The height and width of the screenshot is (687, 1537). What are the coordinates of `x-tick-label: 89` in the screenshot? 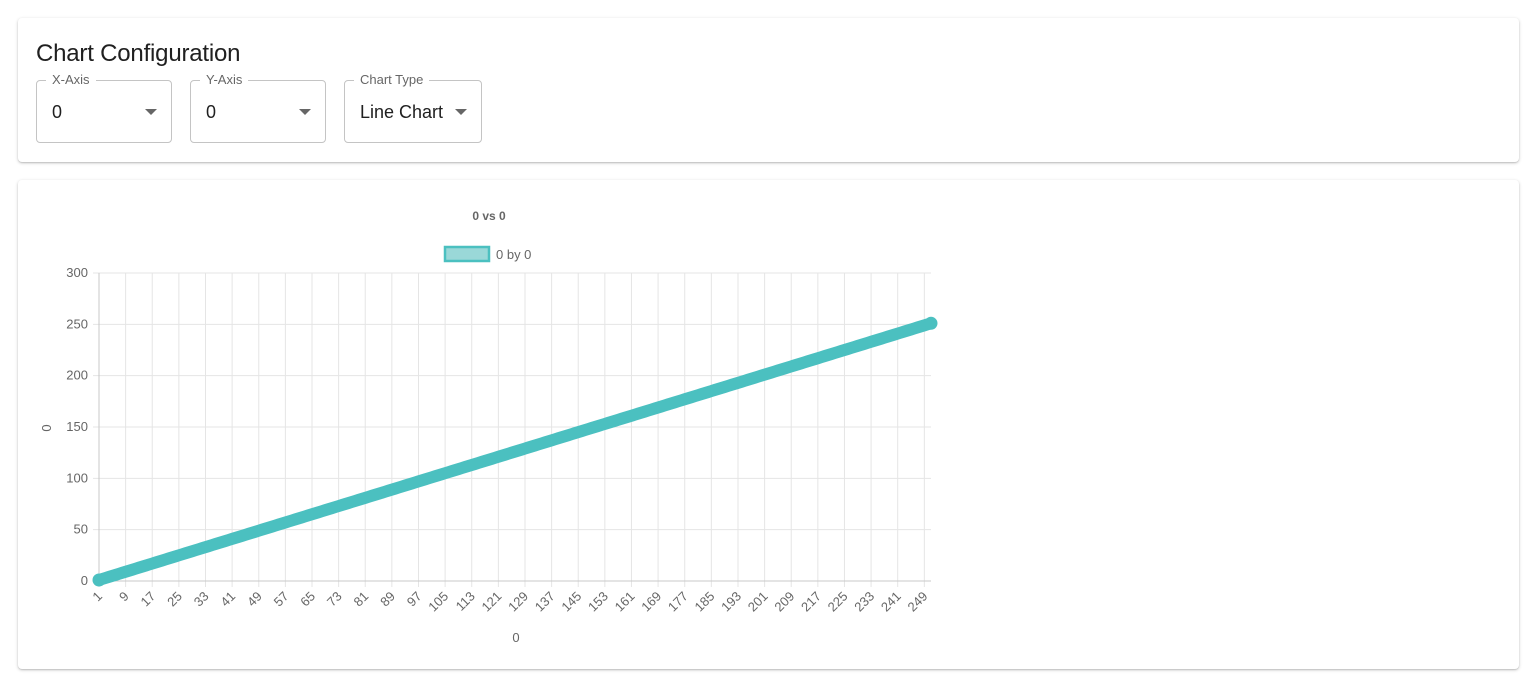 It's located at (387, 599).